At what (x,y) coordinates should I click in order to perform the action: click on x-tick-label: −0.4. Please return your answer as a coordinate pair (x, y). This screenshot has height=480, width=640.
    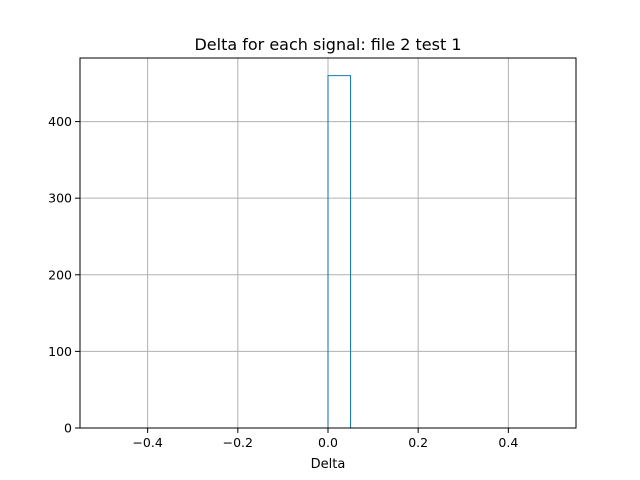
    Looking at the image, I should click on (147, 442).